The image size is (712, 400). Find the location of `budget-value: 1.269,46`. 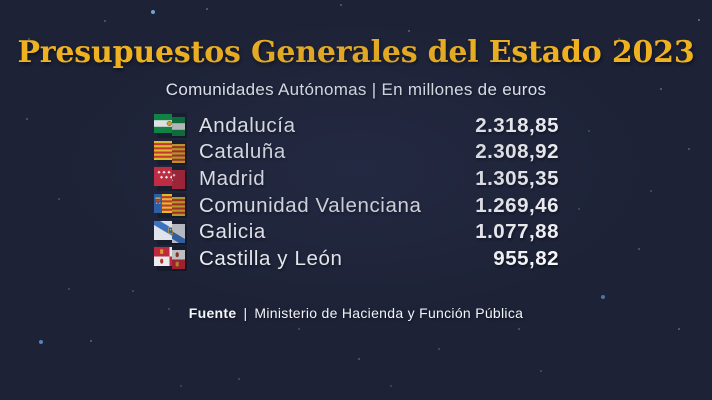

budget-value: 1.269,46 is located at coordinates (517, 205).